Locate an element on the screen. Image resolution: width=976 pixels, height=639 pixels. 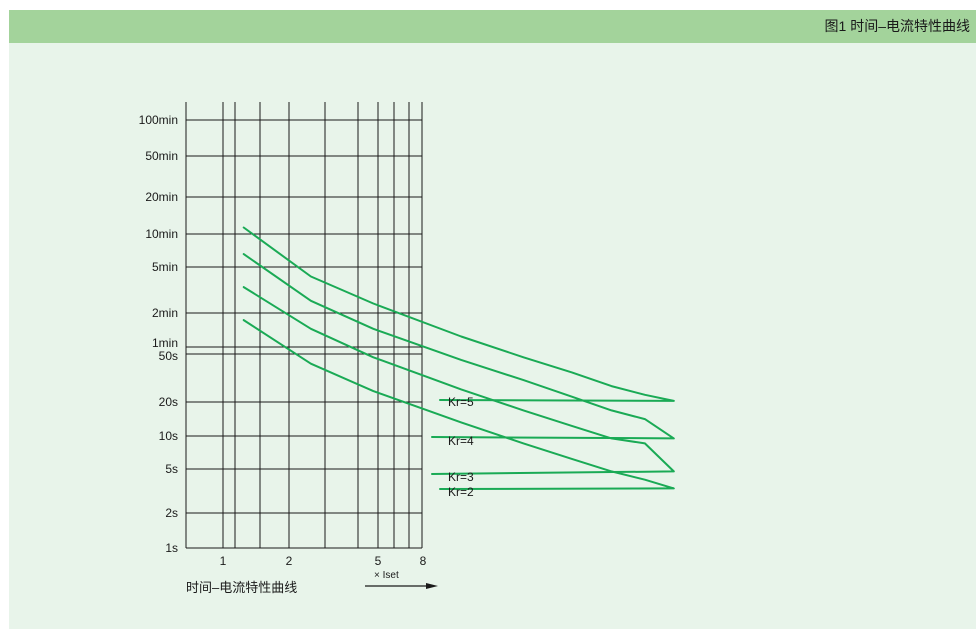
x-direction-arrow is located at coordinates (401, 586).